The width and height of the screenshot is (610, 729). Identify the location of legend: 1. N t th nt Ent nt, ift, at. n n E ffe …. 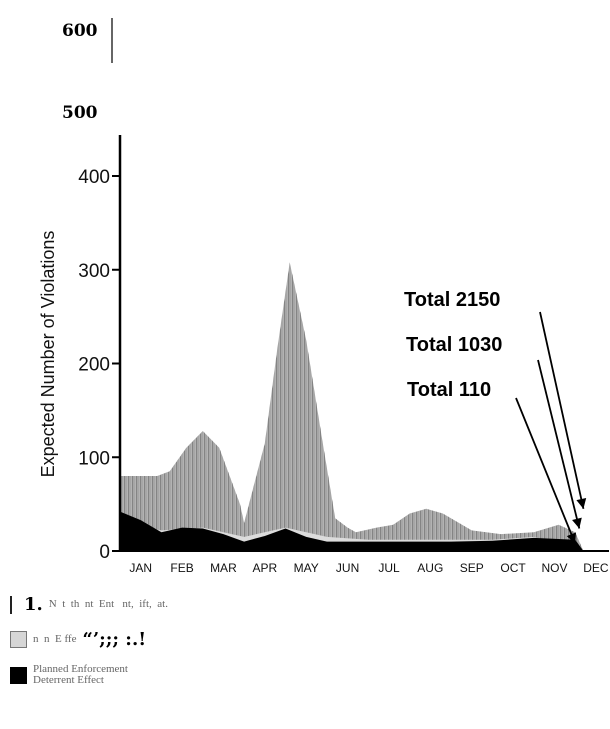
(89, 647).